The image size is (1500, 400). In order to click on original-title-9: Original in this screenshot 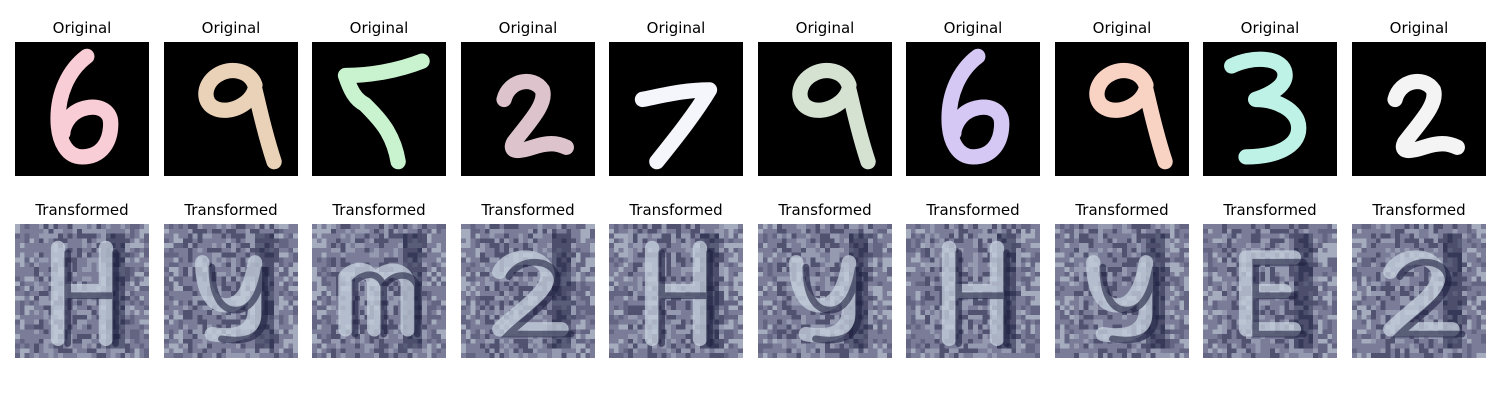, I will do `click(1270, 28)`.